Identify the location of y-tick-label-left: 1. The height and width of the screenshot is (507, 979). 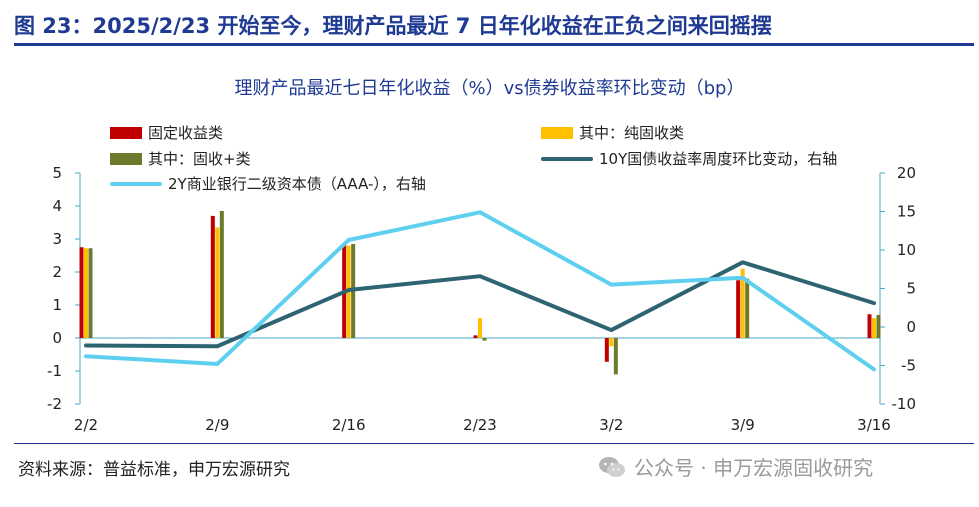
(57, 305).